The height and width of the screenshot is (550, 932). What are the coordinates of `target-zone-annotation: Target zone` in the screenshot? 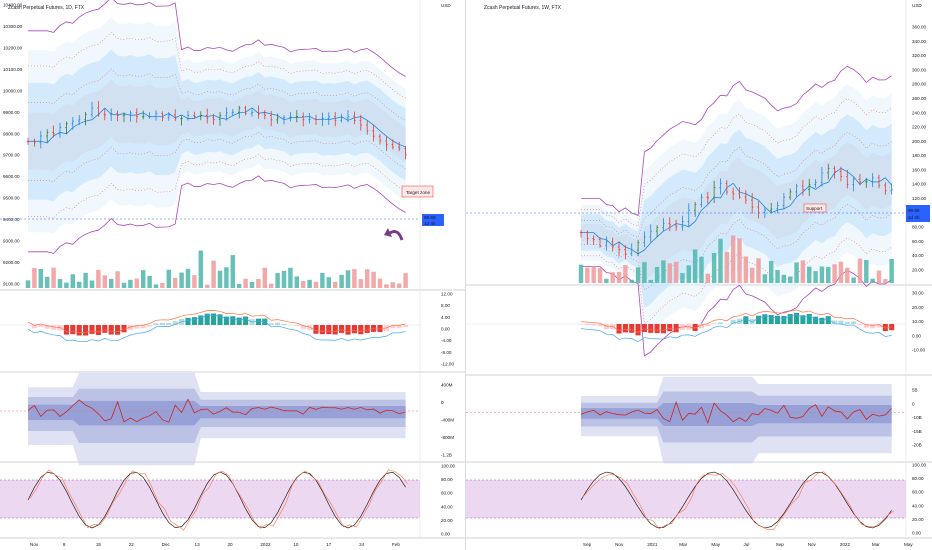 It's located at (417, 191).